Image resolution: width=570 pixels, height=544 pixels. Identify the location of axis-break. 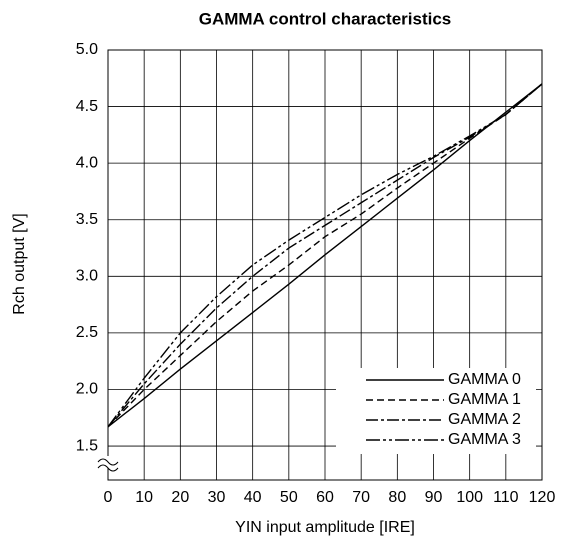
(108, 465).